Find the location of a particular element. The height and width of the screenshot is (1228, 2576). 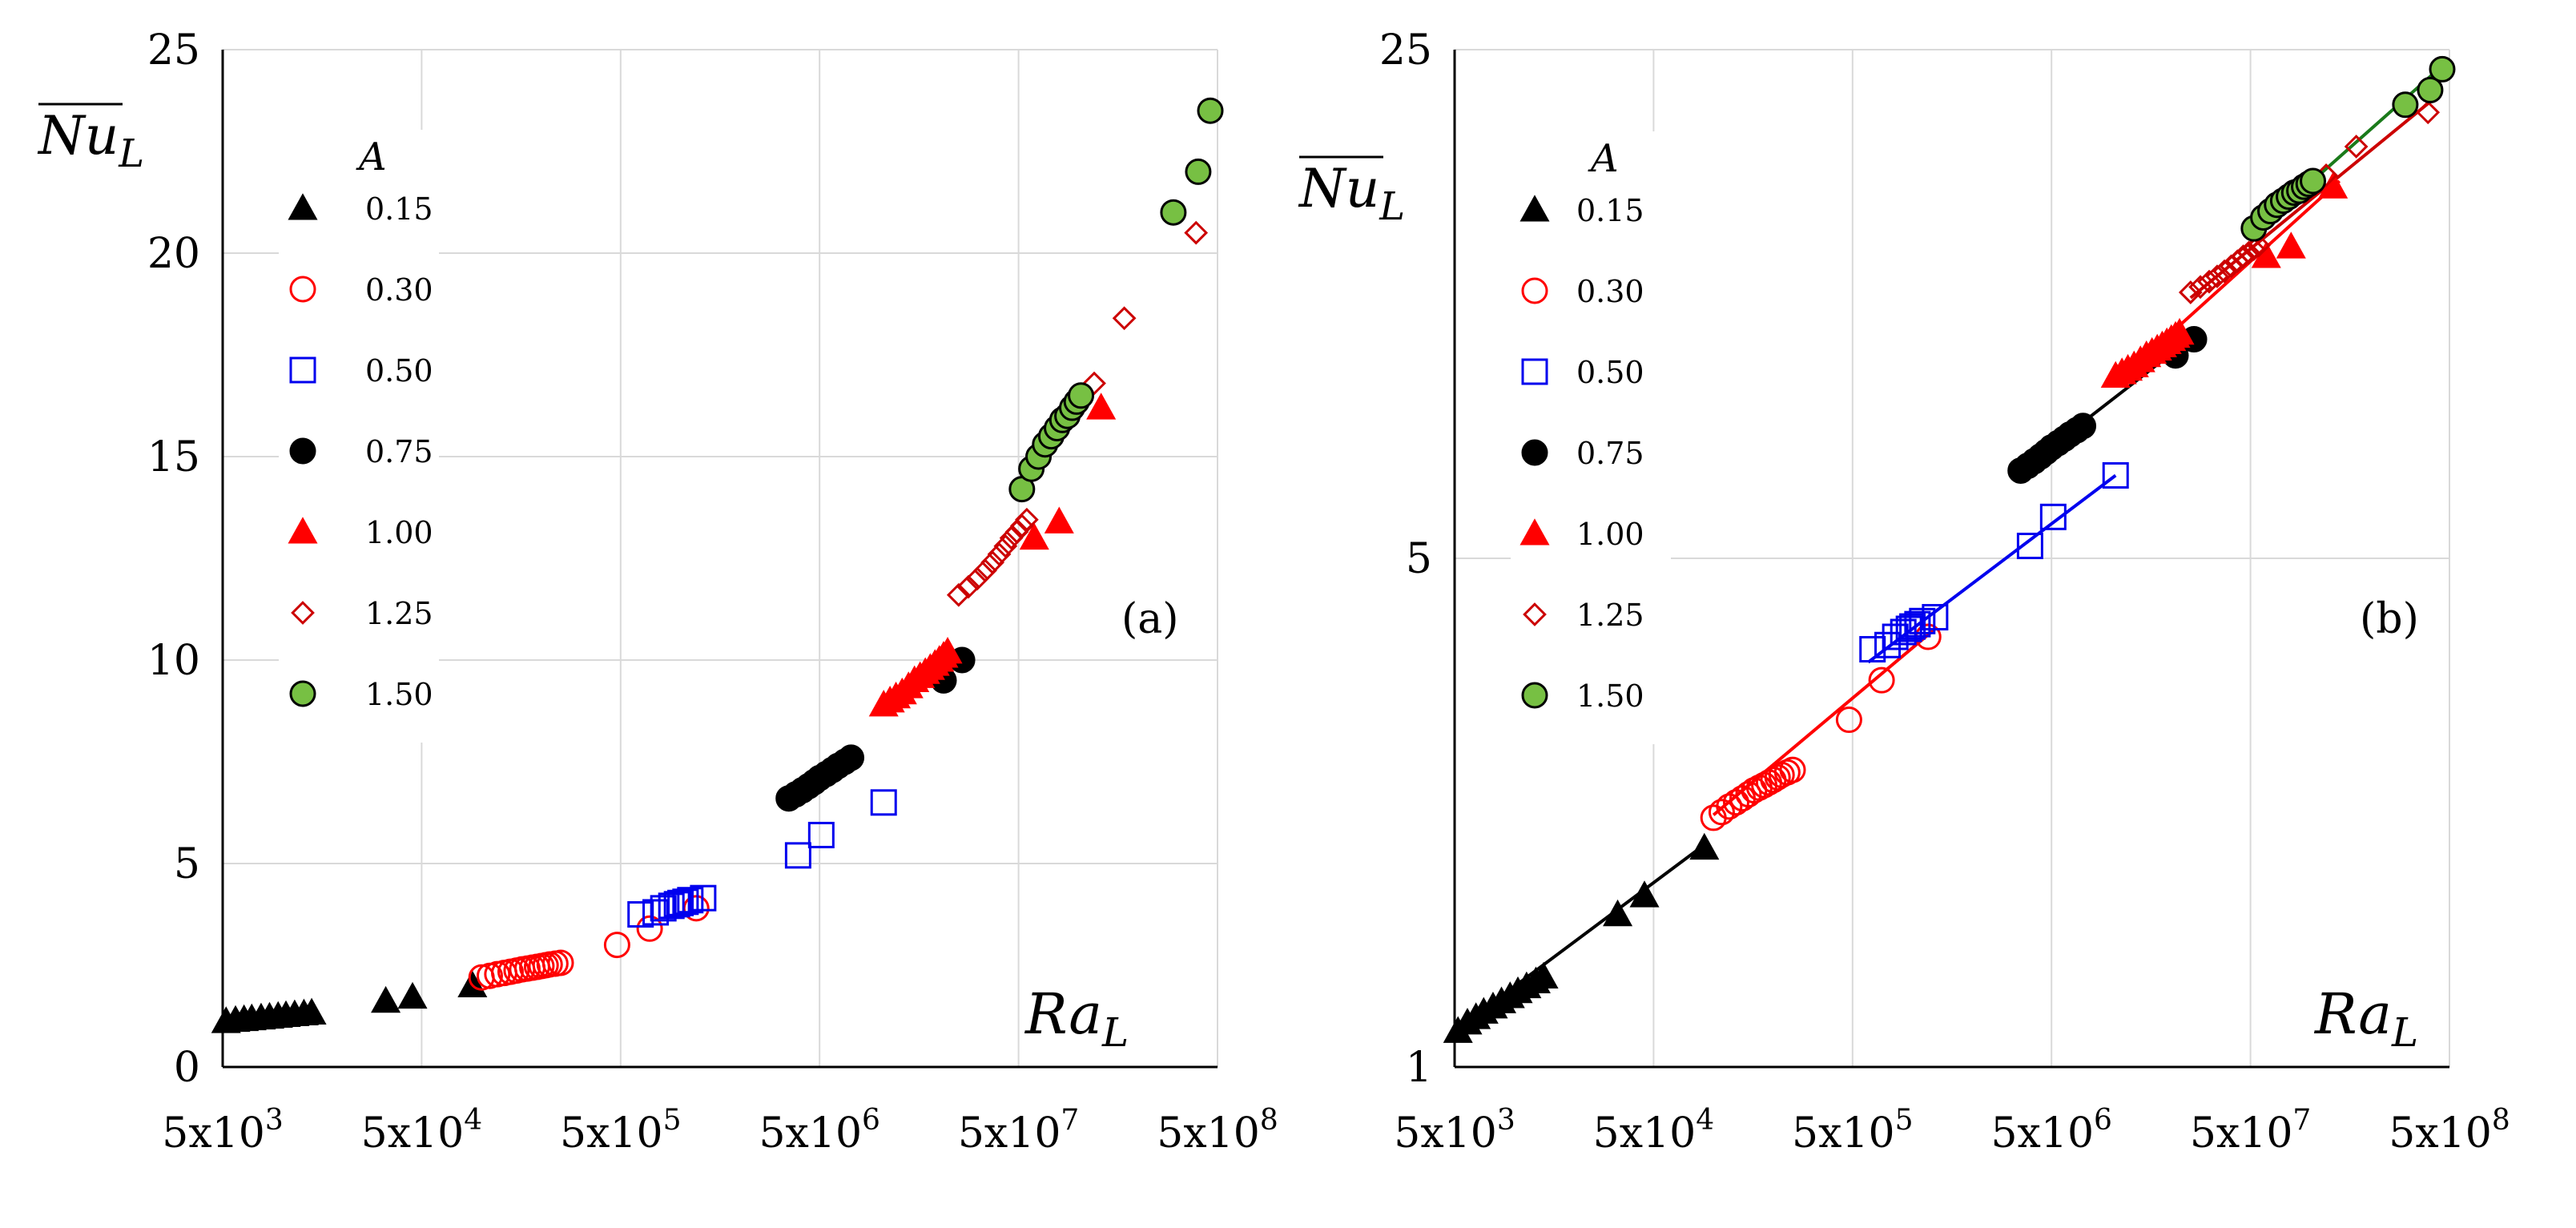

x-tick-label: 5x10⁷ is located at coordinates (2251, 1131).